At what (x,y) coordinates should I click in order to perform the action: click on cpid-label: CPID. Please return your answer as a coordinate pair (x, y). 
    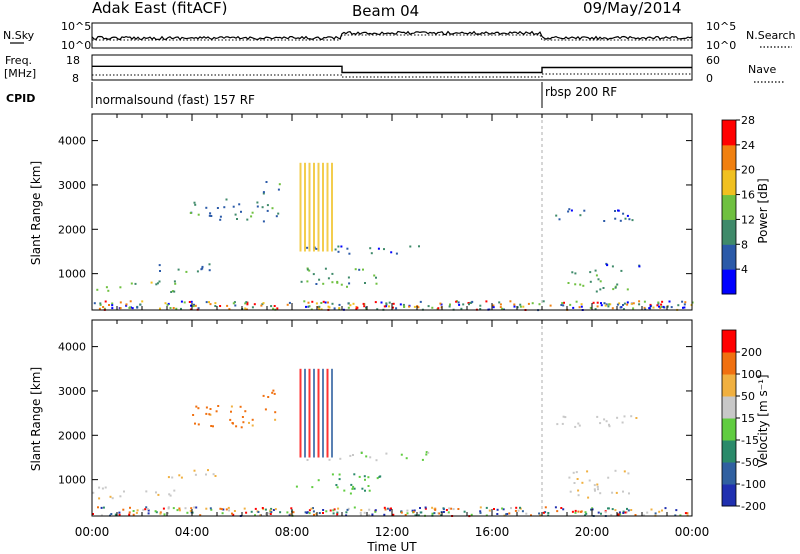
    Looking at the image, I should click on (20, 98).